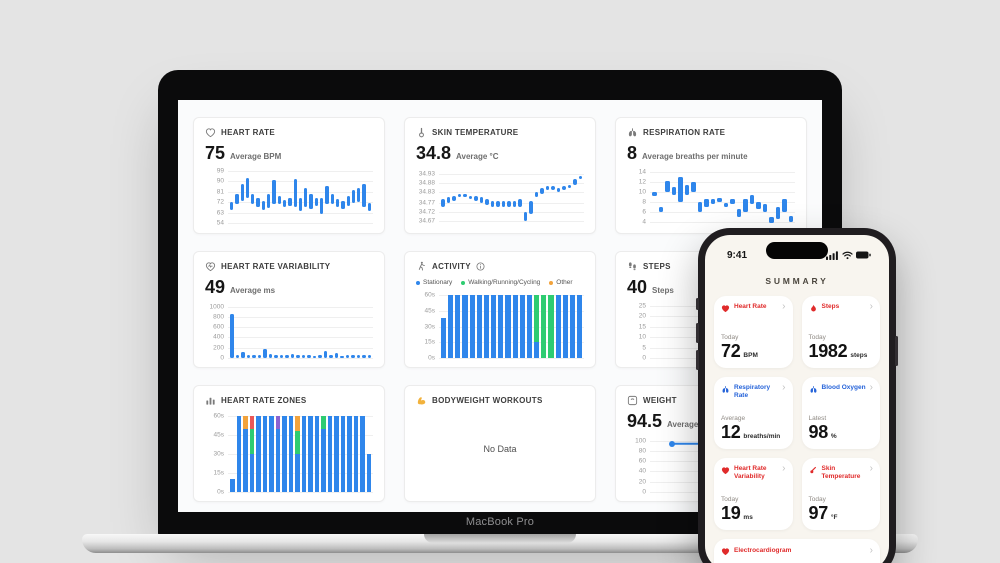 This screenshot has width=1000, height=563. I want to click on card-heart-rate: HEART RATE 75 Average BPM 99 90 81 72 63 54, so click(289, 175).